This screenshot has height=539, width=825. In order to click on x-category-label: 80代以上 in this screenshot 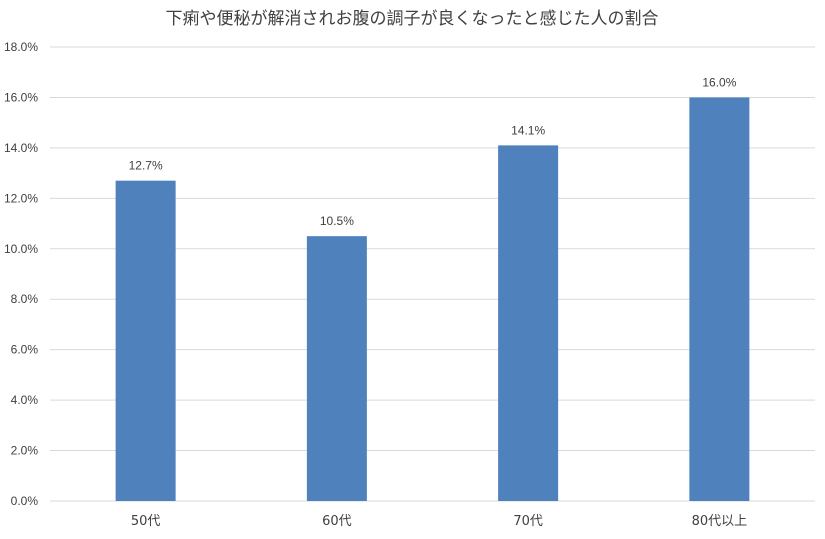, I will do `click(720, 521)`.